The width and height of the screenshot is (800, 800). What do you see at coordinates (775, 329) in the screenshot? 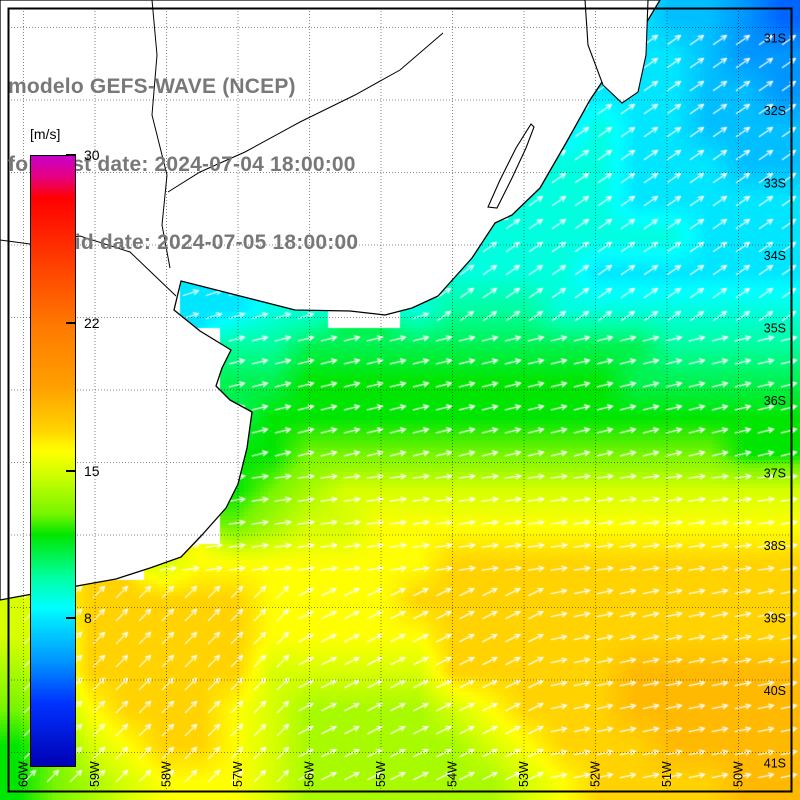
I see `lat-tick-label: 35S` at bounding box center [775, 329].